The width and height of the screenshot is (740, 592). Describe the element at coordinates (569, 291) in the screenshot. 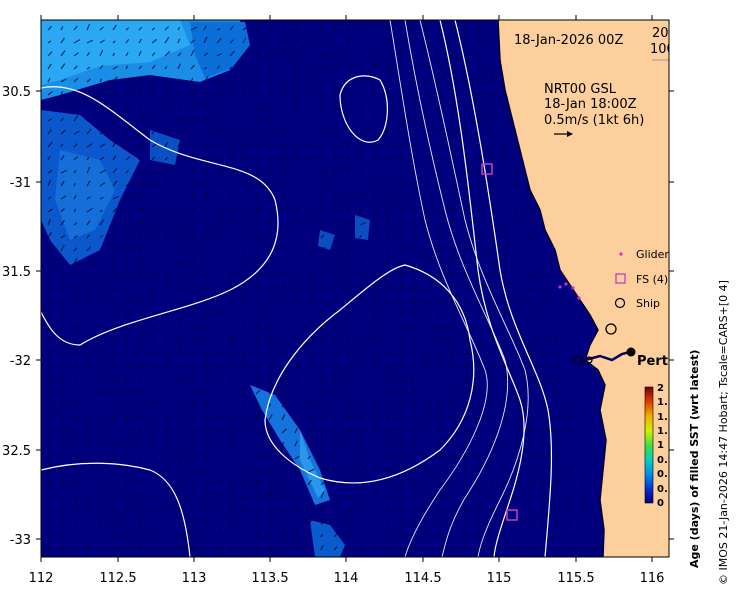

I see `glider-markers` at that location.